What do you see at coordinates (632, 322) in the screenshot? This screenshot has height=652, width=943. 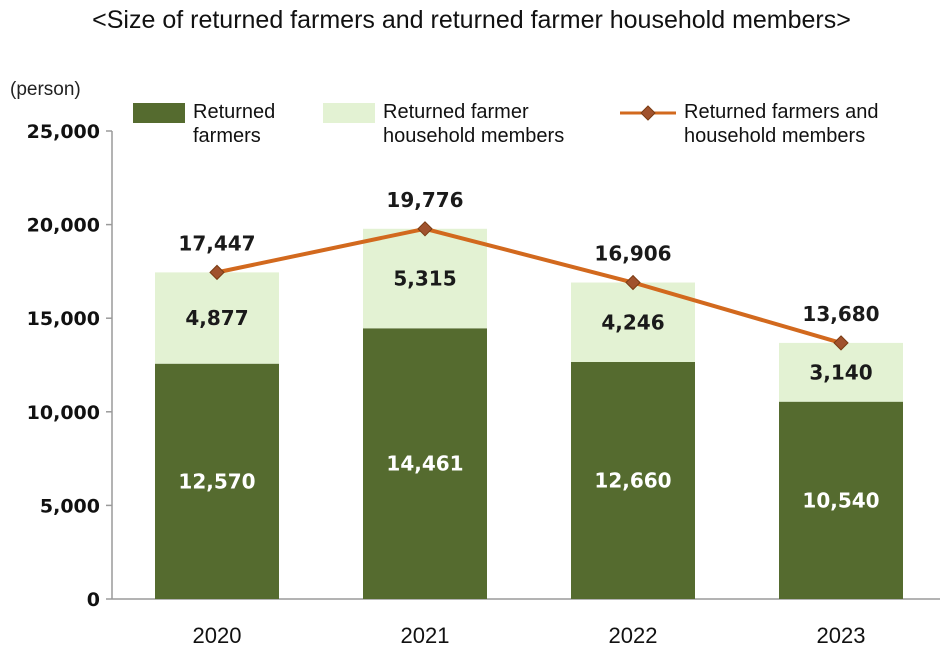 I see `data-label-household-members: 4,246` at bounding box center [632, 322].